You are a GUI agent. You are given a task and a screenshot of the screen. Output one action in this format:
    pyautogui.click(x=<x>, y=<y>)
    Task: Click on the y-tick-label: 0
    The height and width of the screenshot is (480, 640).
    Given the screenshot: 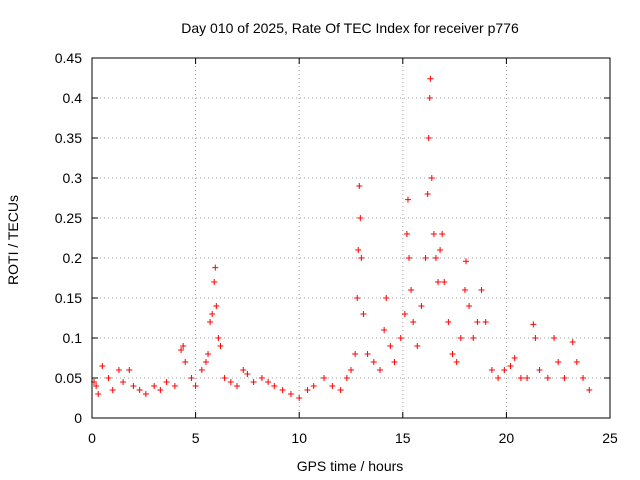 What is the action you would take?
    pyautogui.click(x=78, y=418)
    